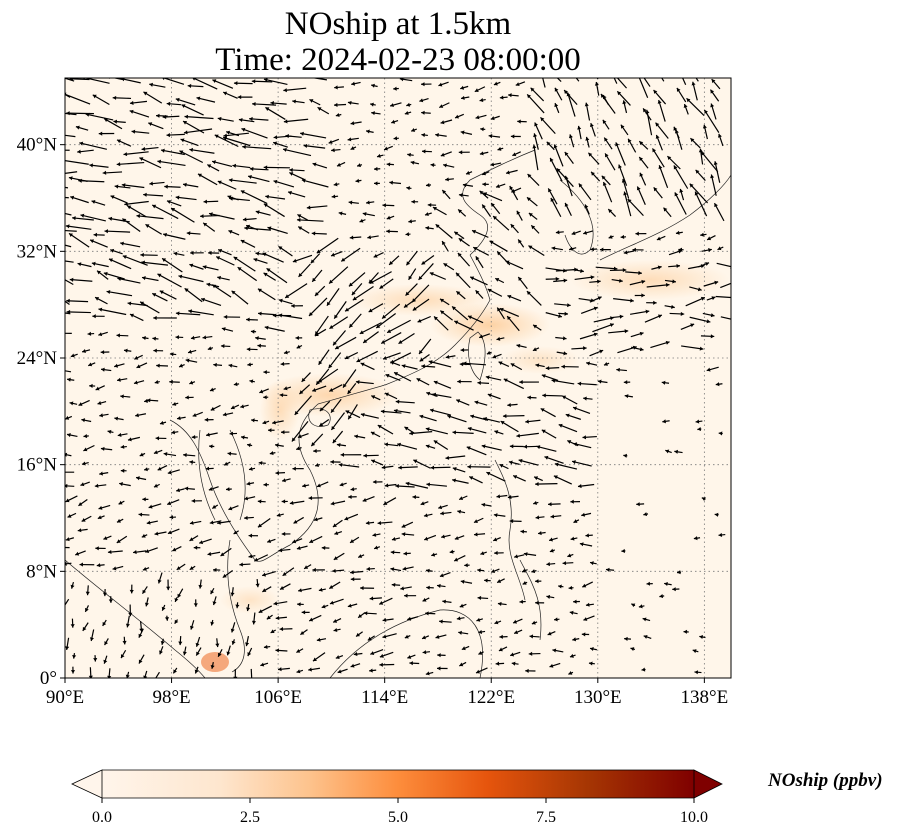  What do you see at coordinates (397, 784) in the screenshot?
I see `colorbar` at bounding box center [397, 784].